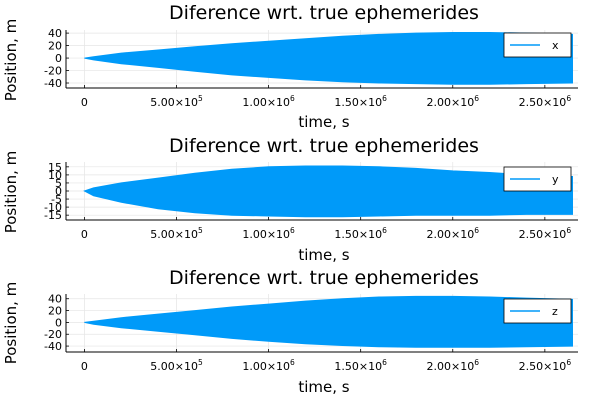 This screenshot has height=400, width=600. I want to click on series-x-band, so click(328, 58).